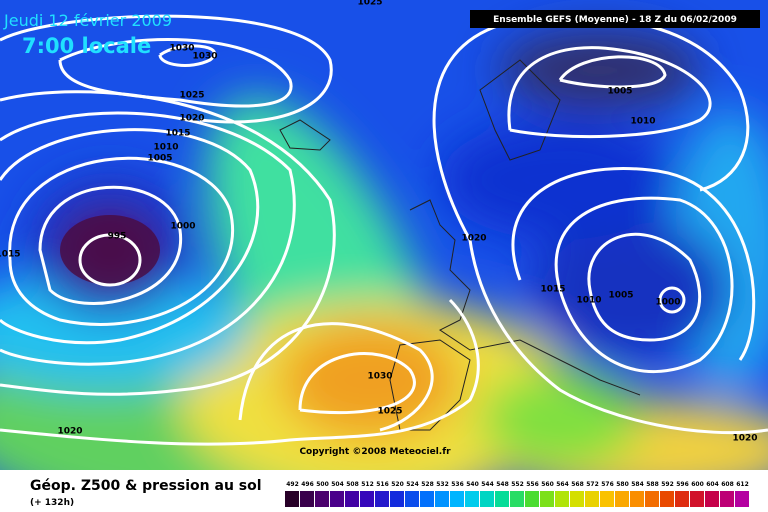 This screenshot has height=512, width=768. What do you see at coordinates (352, 484) in the screenshot?
I see `colorbar-label: 508` at bounding box center [352, 484].